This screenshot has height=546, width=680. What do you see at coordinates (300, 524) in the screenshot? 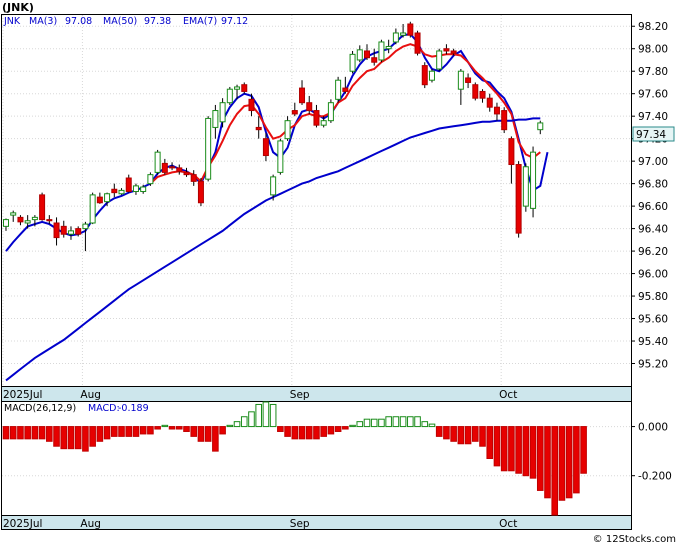
I see `macd-x-tick: Sep` at bounding box center [300, 524].